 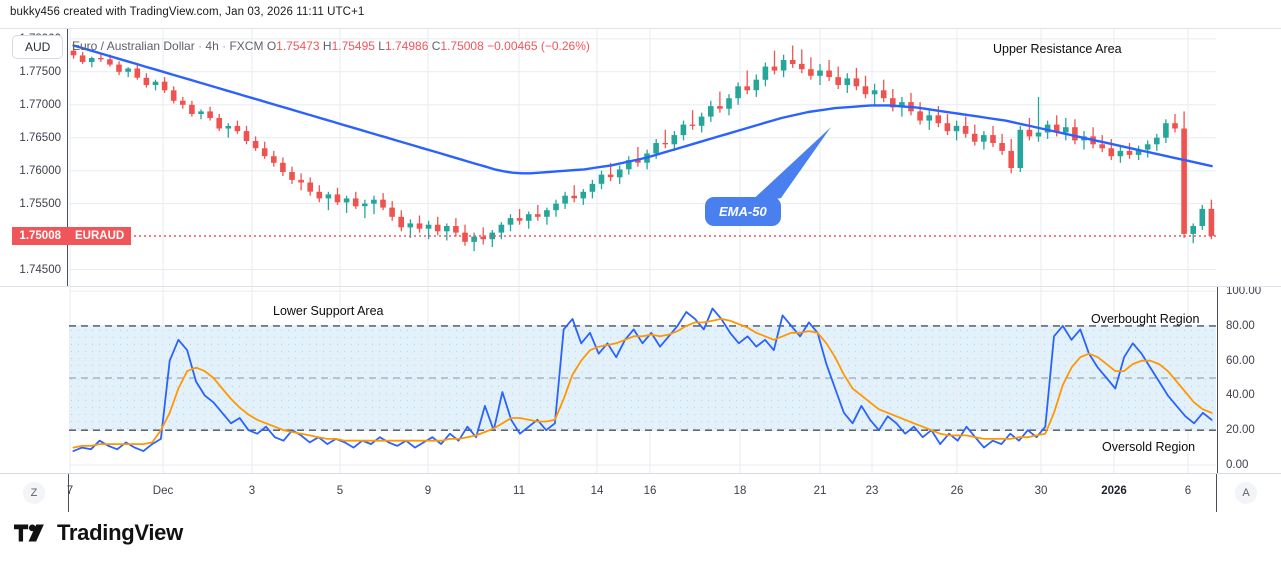 What do you see at coordinates (1145, 319) in the screenshot?
I see `annotation-overbought: Overbought Region` at bounding box center [1145, 319].